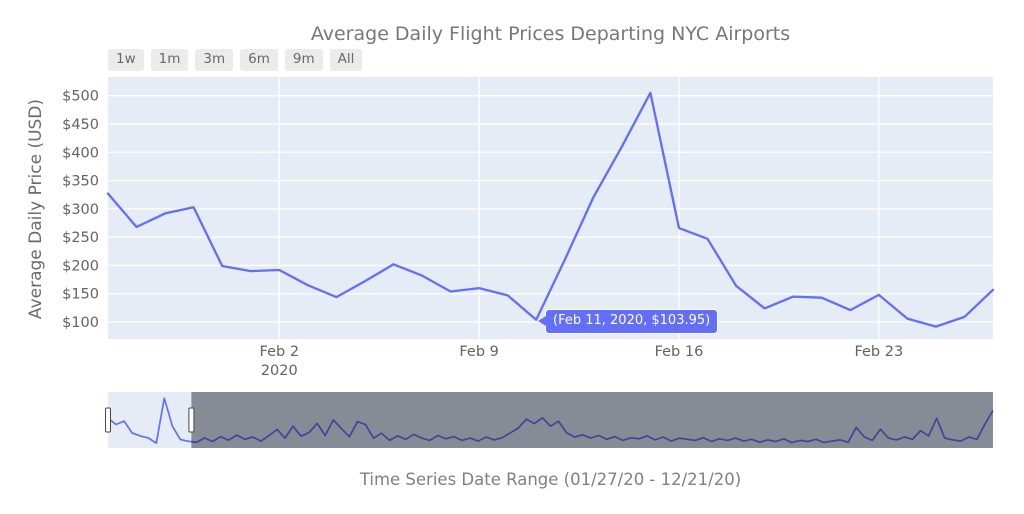 Image resolution: width=1024 pixels, height=514 pixels. Describe the element at coordinates (80, 266) in the screenshot. I see `y-tick-label: $200` at that location.